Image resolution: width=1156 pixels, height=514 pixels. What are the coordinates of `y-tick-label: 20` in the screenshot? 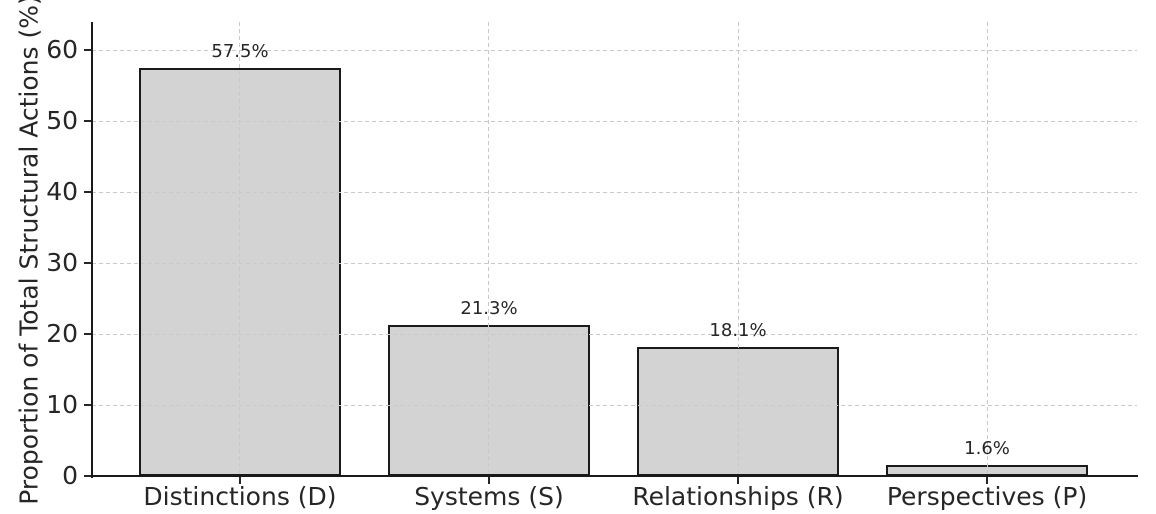 It's located at (62, 333).